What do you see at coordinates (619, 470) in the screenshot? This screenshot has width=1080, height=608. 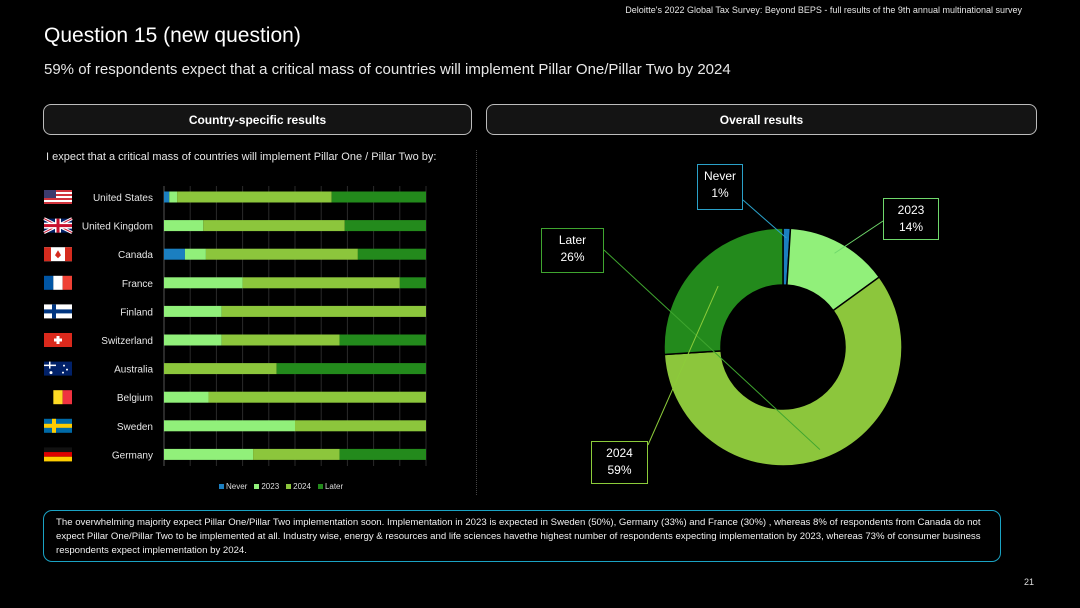 I see `callout-2024-value: 59%` at bounding box center [619, 470].